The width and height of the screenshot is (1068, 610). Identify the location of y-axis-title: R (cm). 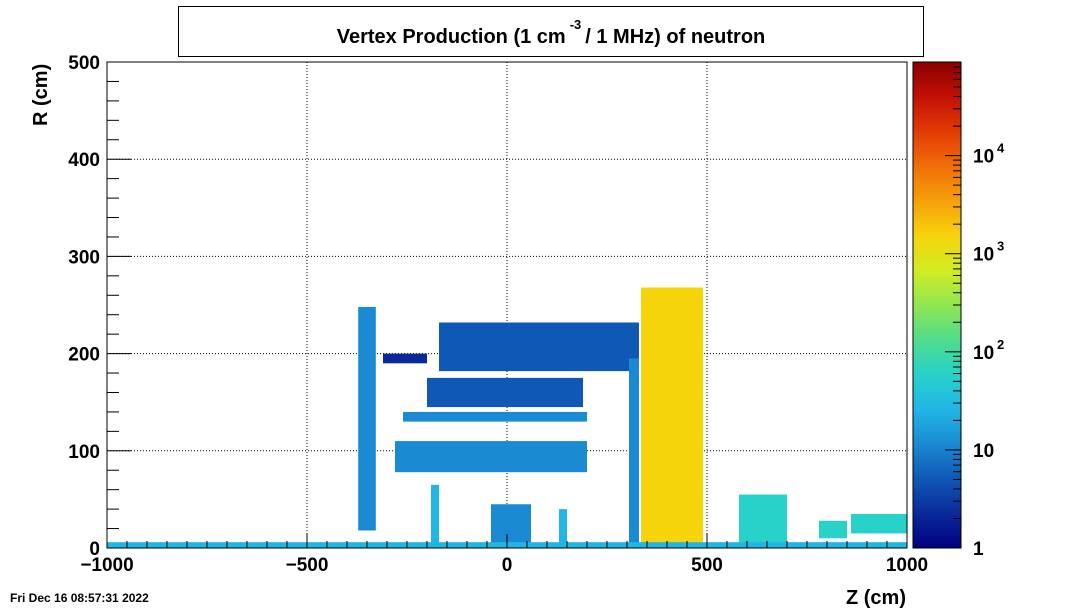
(41, 95).